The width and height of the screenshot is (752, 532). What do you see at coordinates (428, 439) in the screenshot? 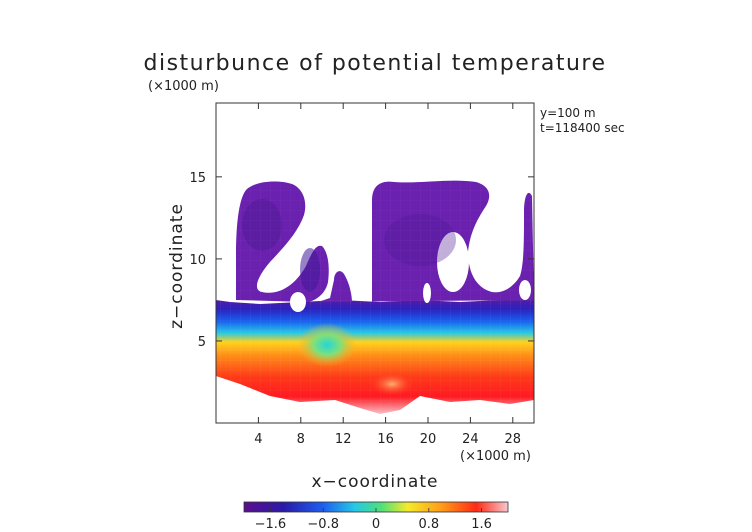
I see `x-tick-label: 20` at bounding box center [428, 439].